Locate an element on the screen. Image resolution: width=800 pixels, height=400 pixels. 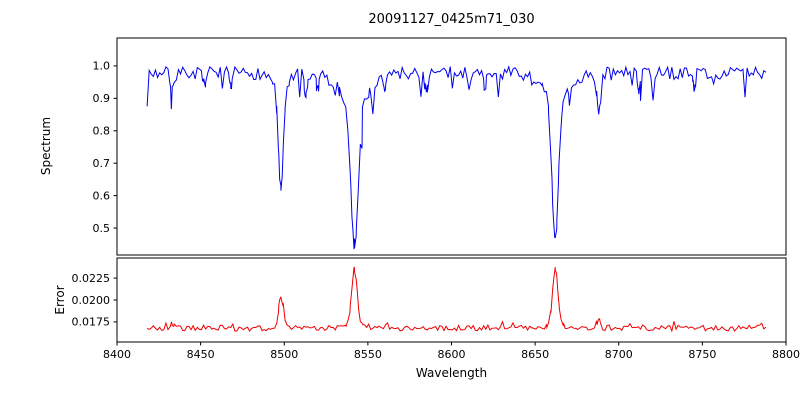
x-tick-label: 8750 is located at coordinates (702, 354).